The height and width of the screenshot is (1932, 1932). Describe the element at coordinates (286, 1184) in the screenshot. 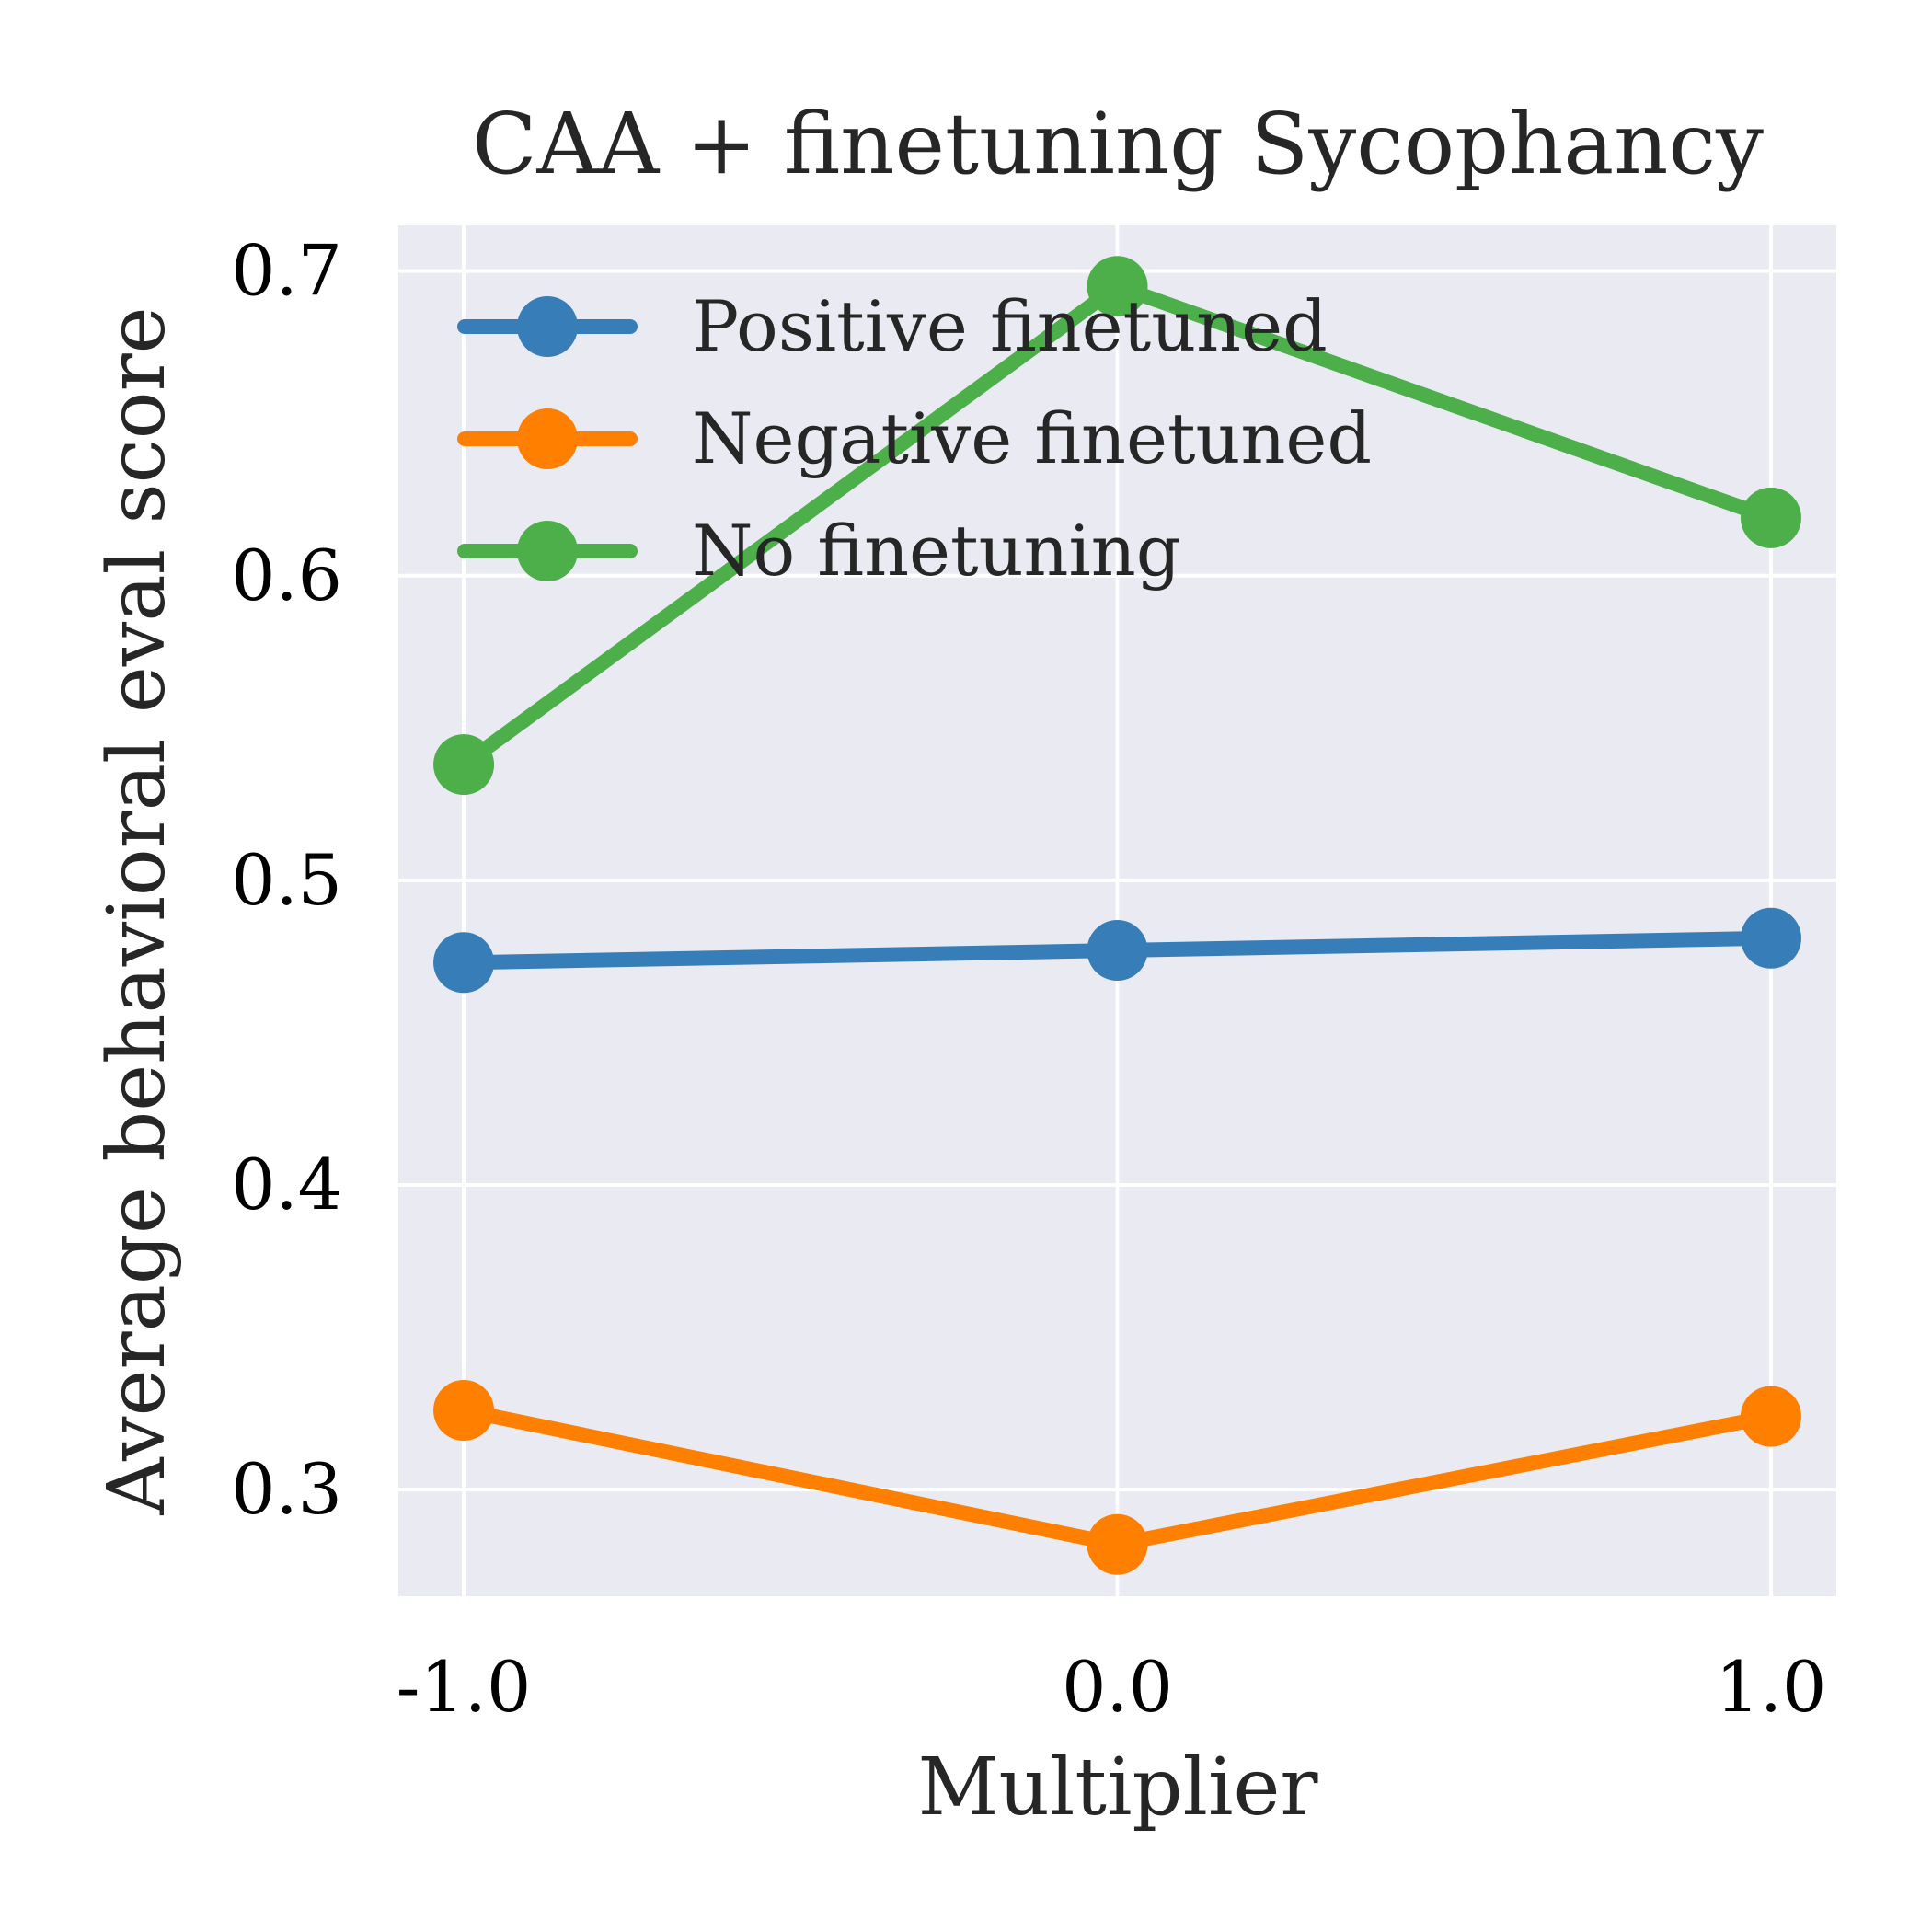

I see `y-tick-label: 0.4` at that location.